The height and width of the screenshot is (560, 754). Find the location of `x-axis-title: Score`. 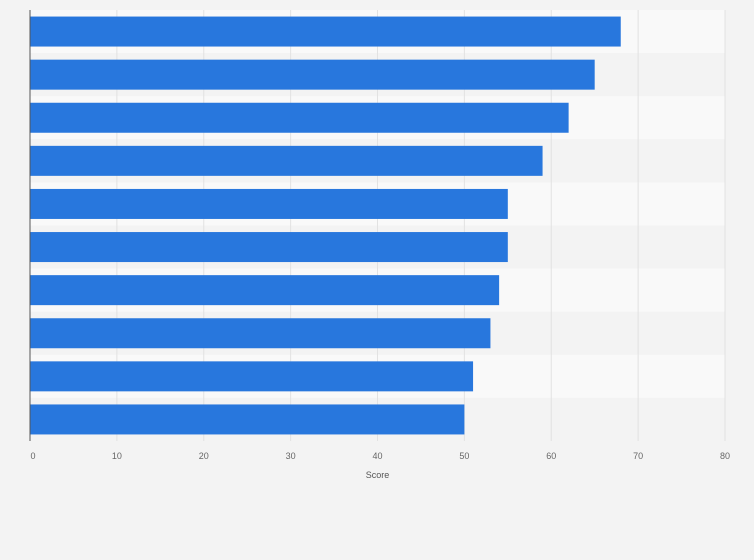

x-axis-title: Score is located at coordinates (378, 475).